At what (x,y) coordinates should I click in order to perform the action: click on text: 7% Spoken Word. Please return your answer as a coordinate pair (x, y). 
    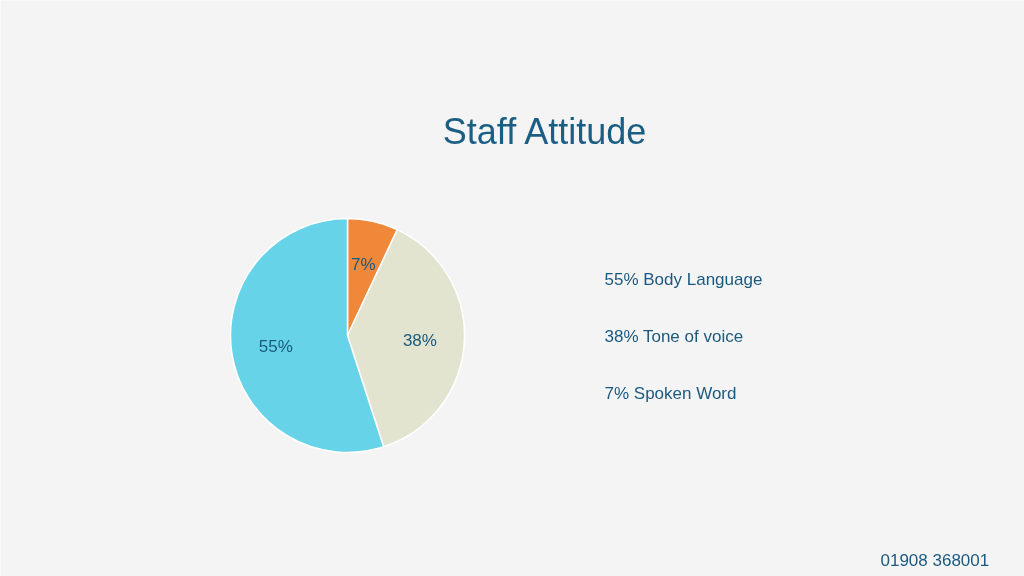
    Looking at the image, I should click on (670, 393).